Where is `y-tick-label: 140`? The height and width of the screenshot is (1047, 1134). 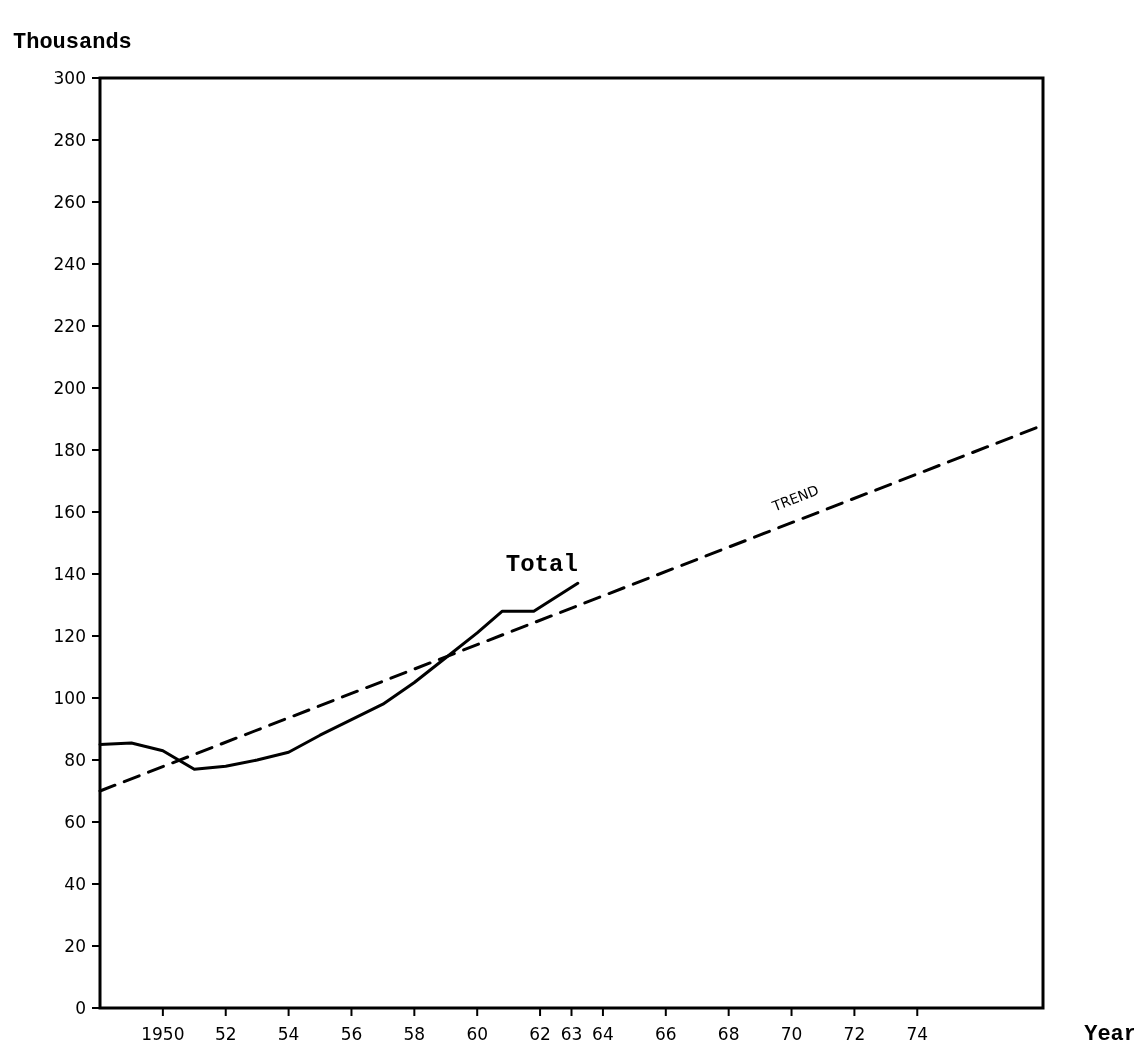 y-tick-label: 140 is located at coordinates (69, 573).